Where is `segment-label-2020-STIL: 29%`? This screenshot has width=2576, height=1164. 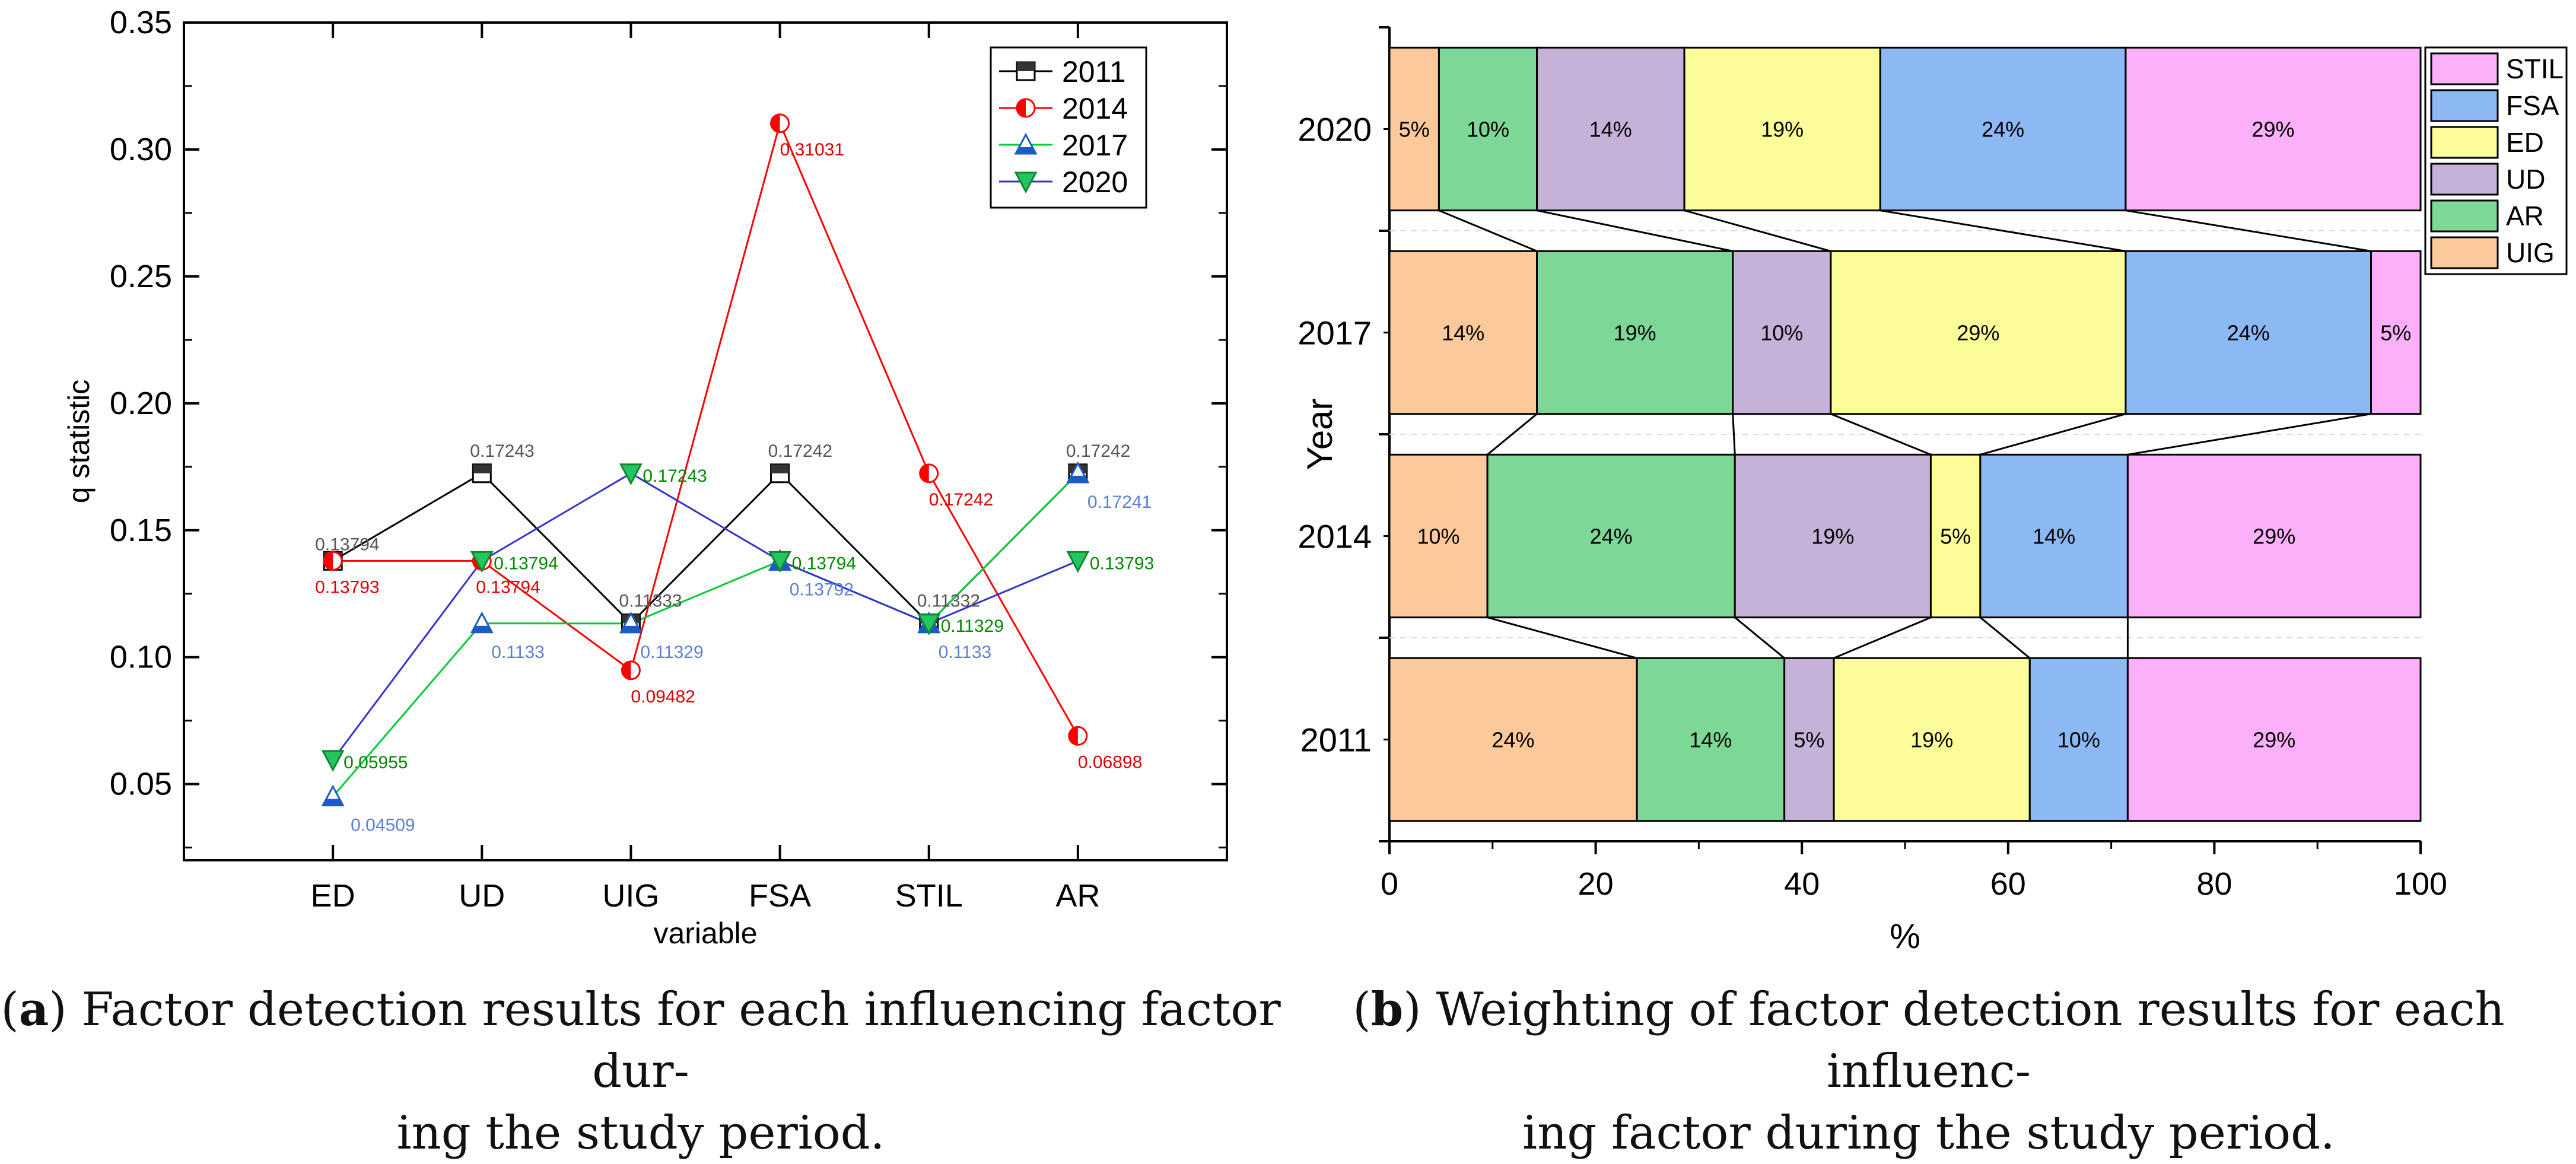
segment-label-2020-STIL: 29% is located at coordinates (2272, 129).